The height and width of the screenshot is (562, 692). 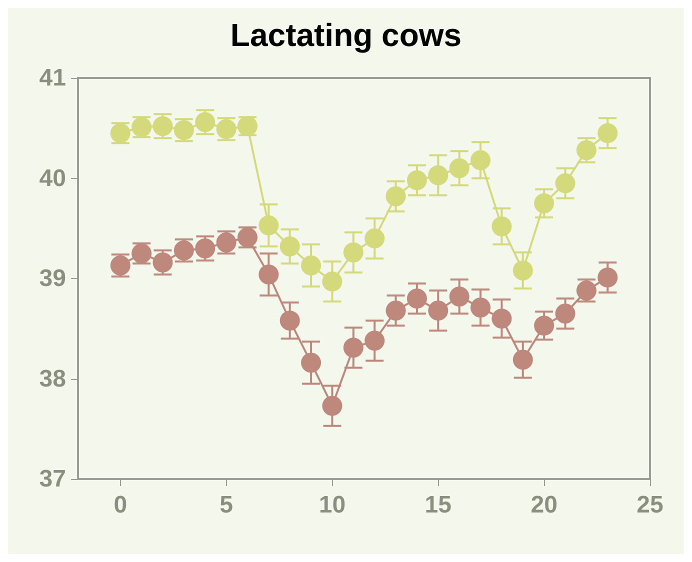 What do you see at coordinates (332, 505) in the screenshot?
I see `x-tick-label: 10` at bounding box center [332, 505].